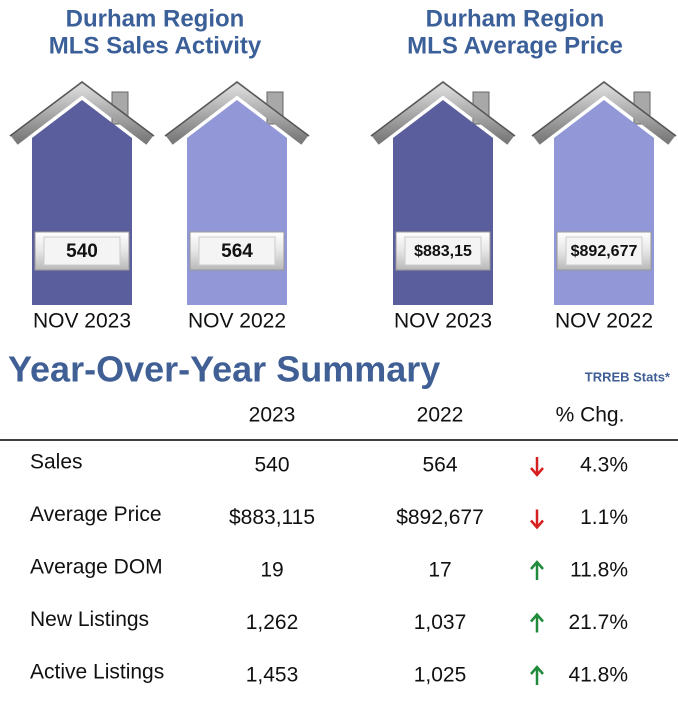 The image size is (678, 707). Describe the element at coordinates (440, 675) in the screenshot. I see `cell-2022: 1,025` at that location.